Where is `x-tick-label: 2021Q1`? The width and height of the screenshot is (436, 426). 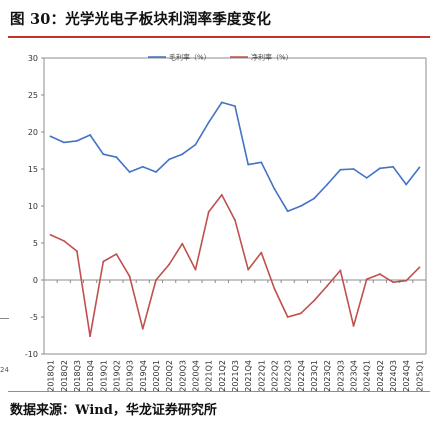 x-tick-label: 2021Q1 is located at coordinates (209, 376).